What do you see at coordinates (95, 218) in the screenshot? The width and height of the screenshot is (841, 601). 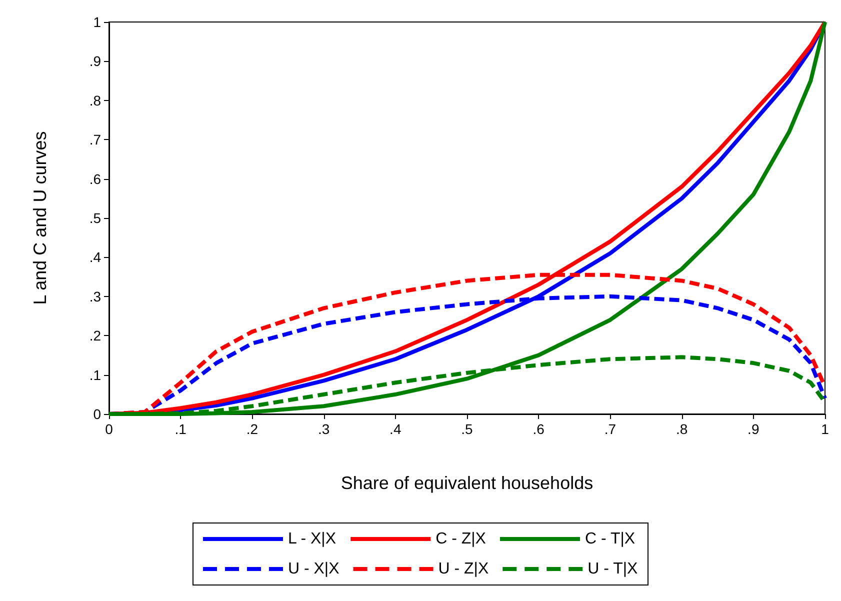 I see `y-tick-label: .5` at bounding box center [95, 218].